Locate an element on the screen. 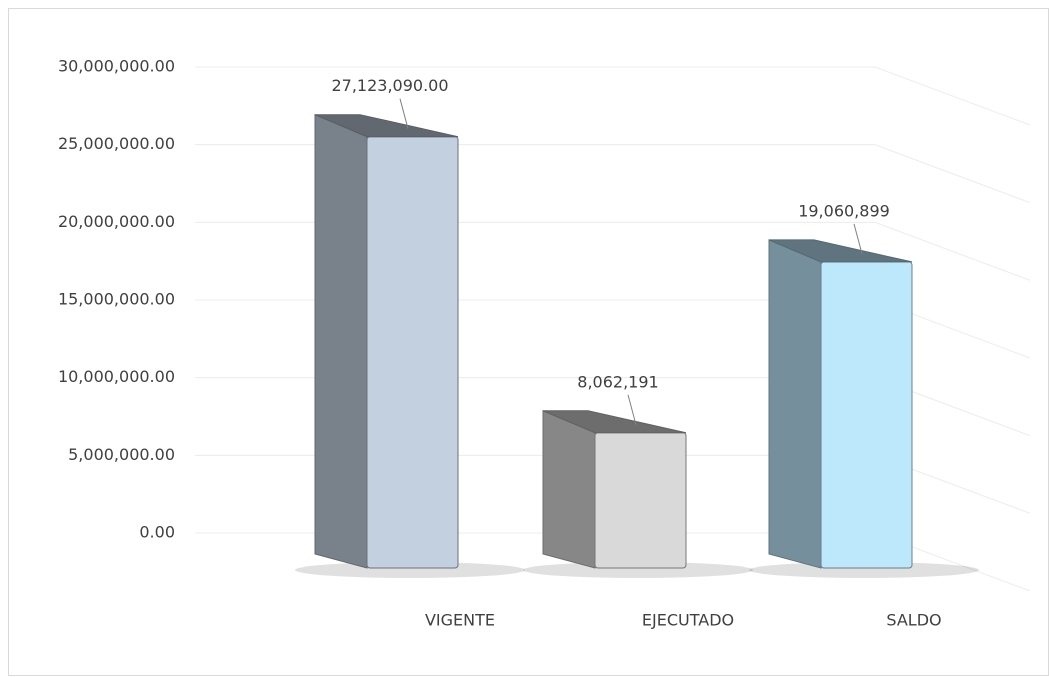  y-tick-label: 5,000,000.00 is located at coordinates (121, 454).